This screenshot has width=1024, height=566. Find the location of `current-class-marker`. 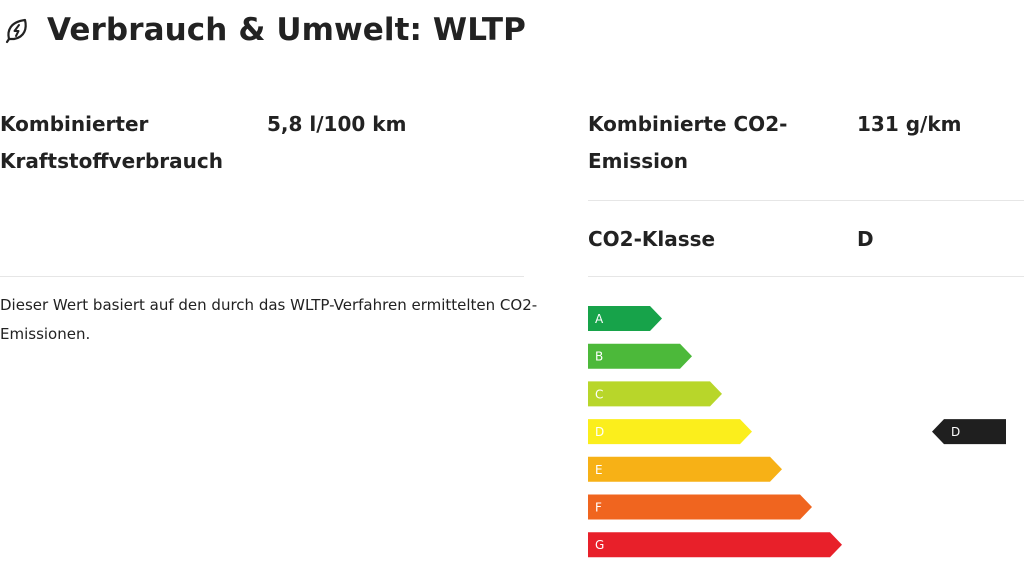

current-class-marker is located at coordinates (969, 432).